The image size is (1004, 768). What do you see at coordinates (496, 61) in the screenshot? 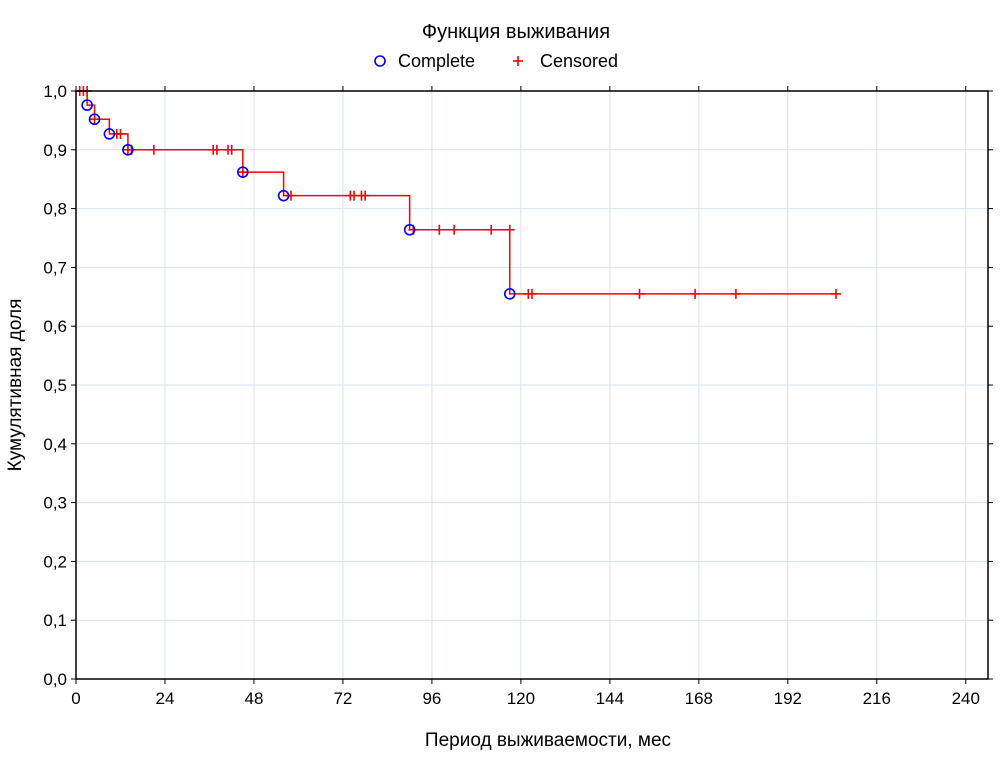
I see `legend: Complete Censored` at bounding box center [496, 61].